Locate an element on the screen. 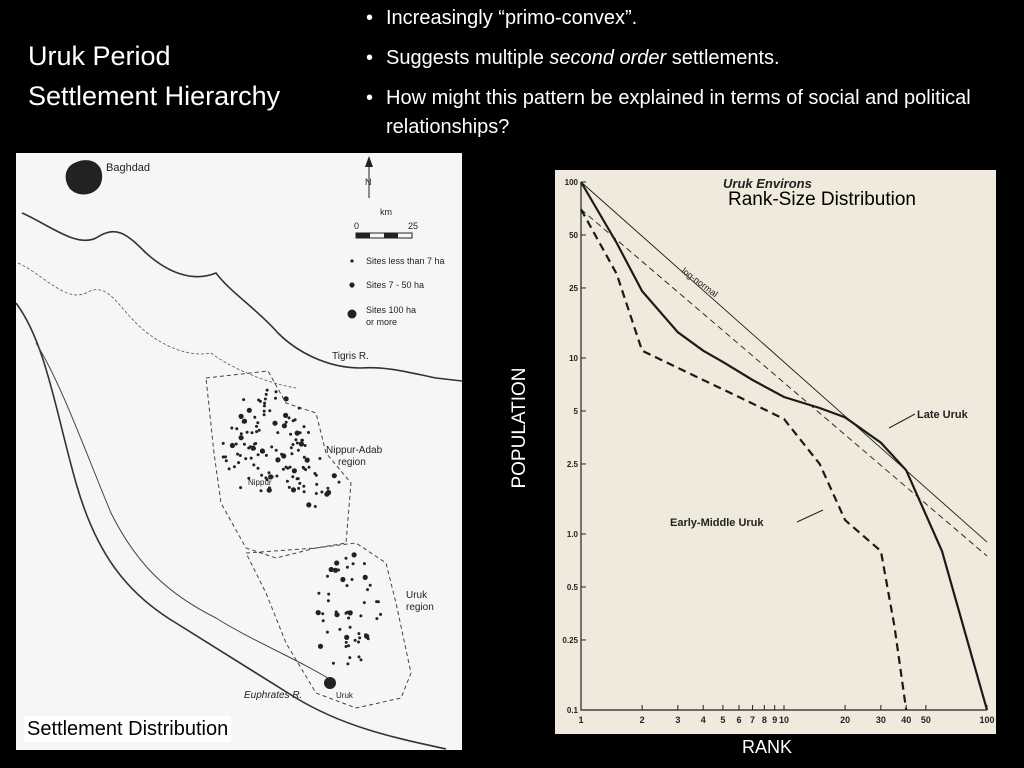  bullet-text: Suggests multiple is located at coordinates (468, 58).